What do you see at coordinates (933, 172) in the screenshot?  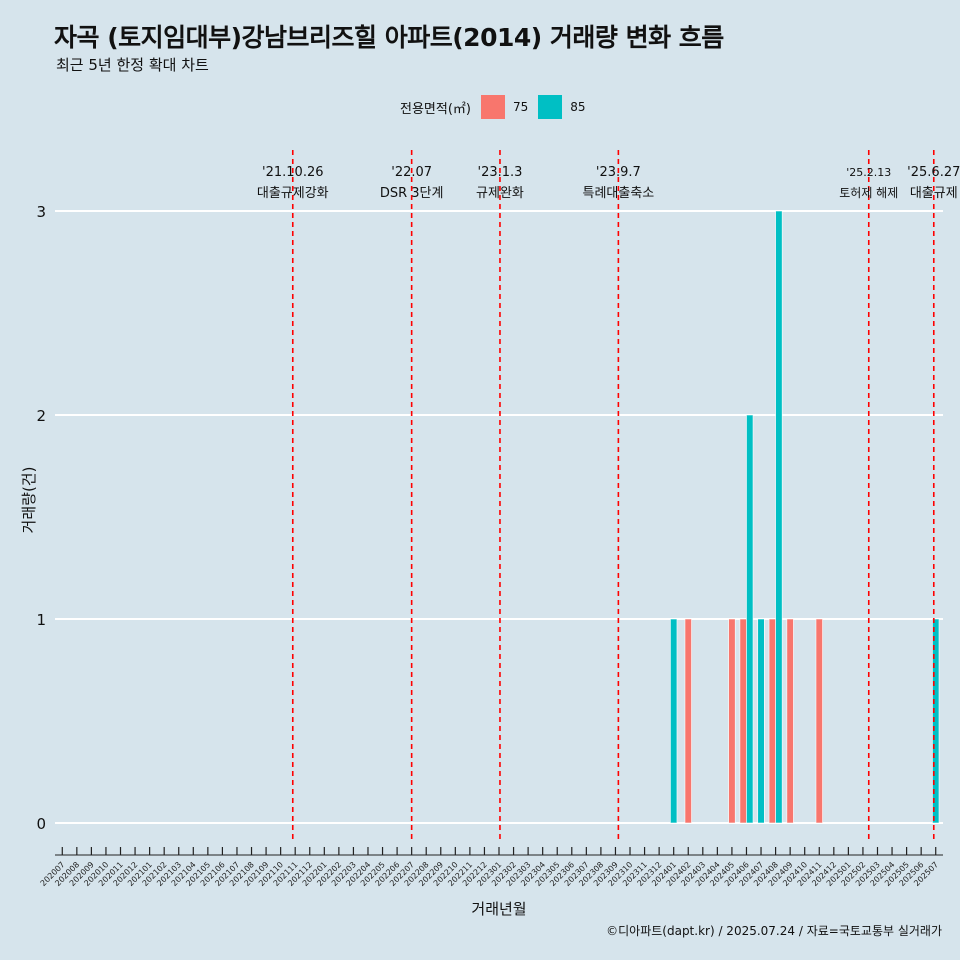 I see `event-date-label: '25.6.27` at bounding box center [933, 172].